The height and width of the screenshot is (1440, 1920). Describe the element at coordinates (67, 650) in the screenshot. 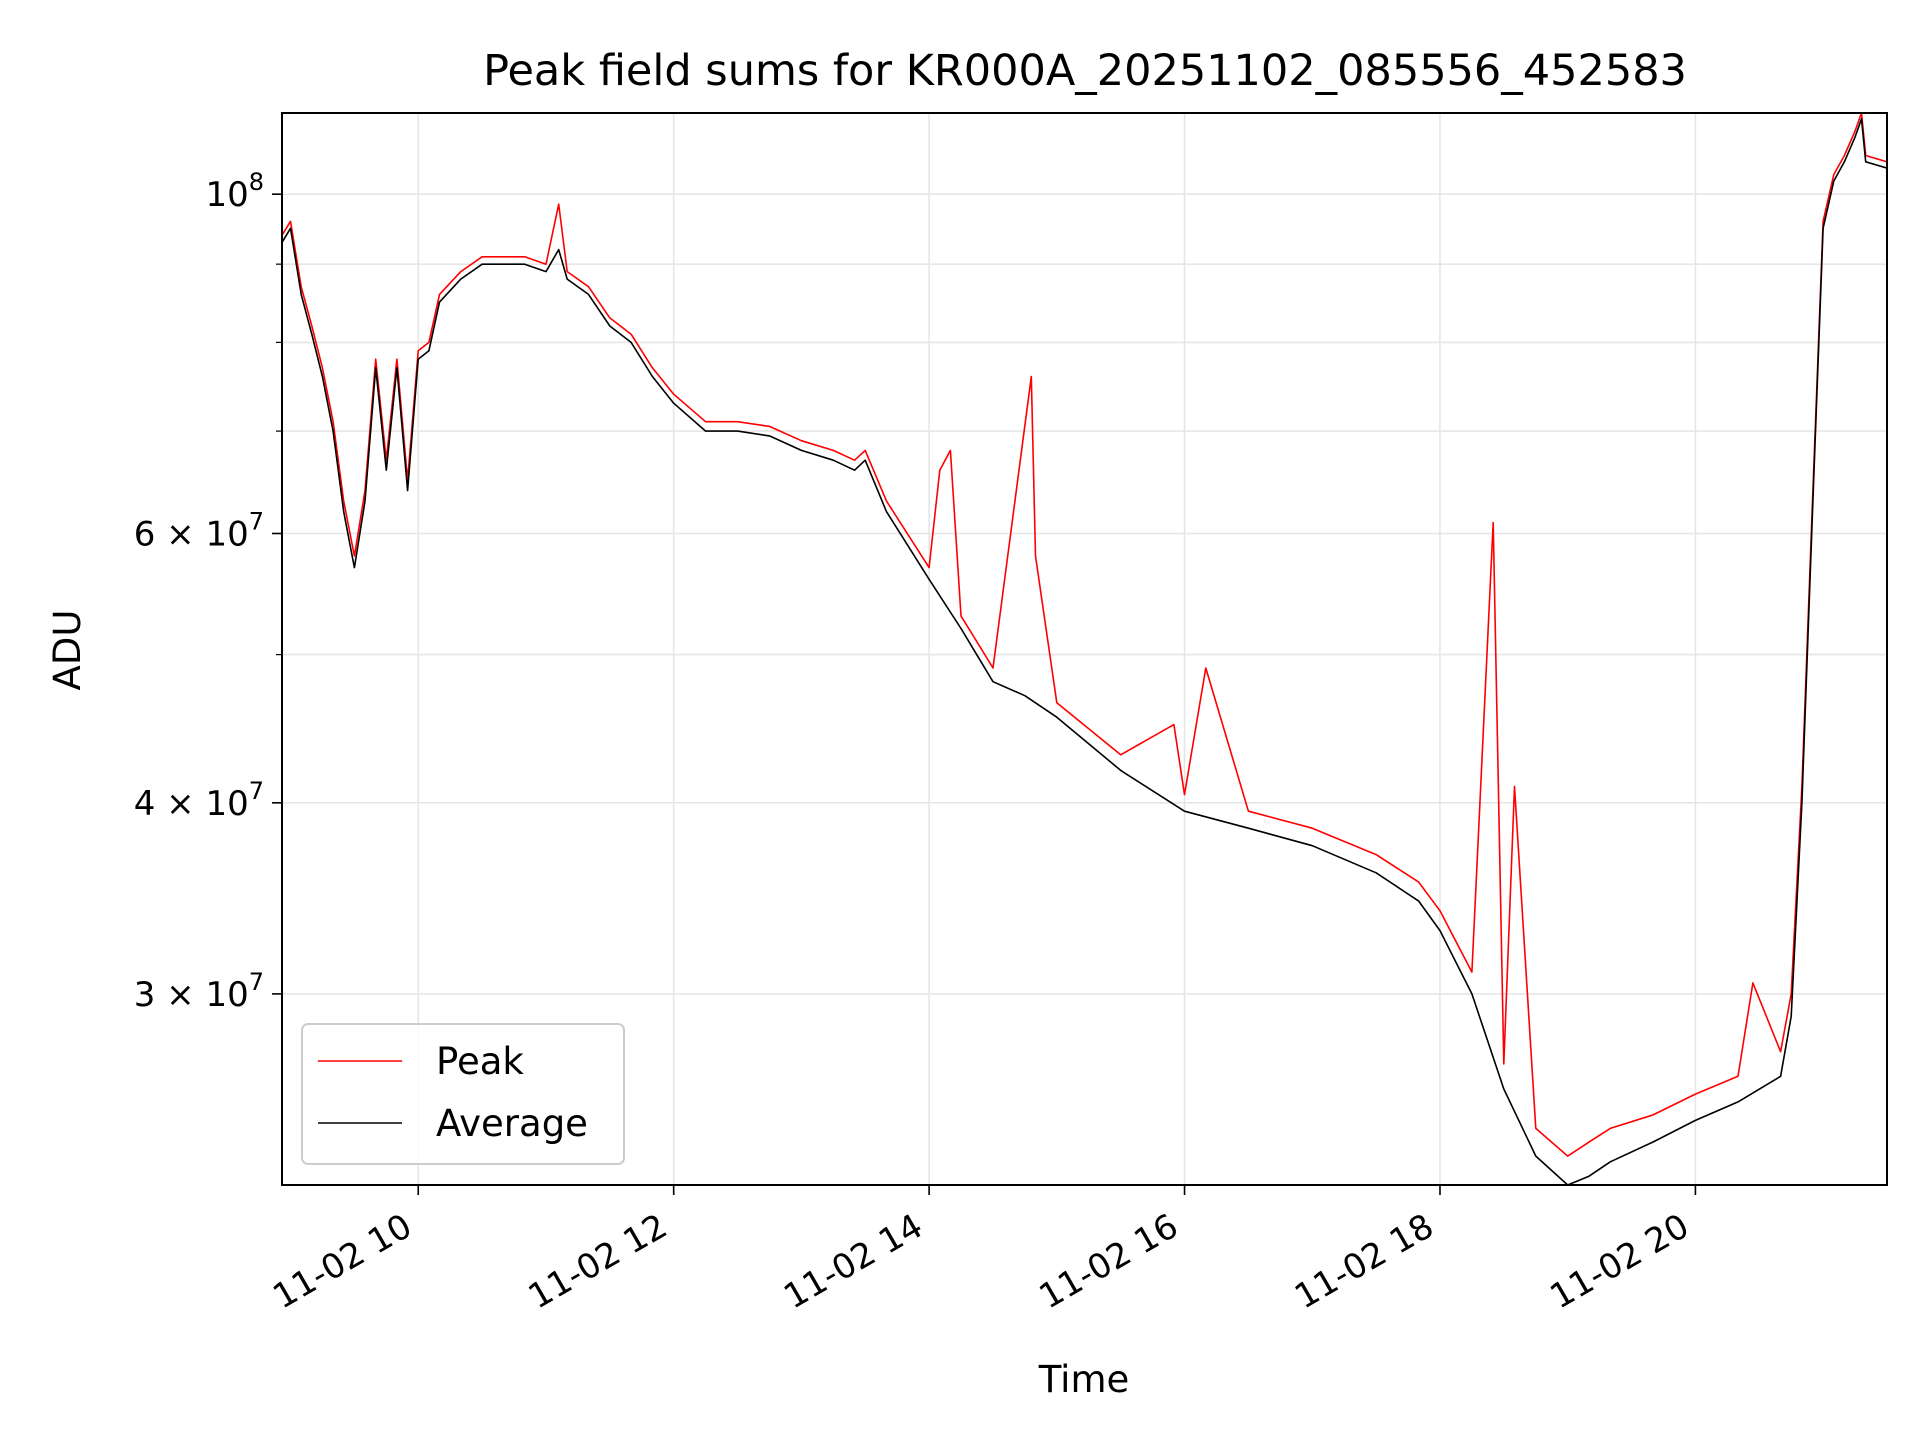

I see `y-axis-label: ADU` at that location.